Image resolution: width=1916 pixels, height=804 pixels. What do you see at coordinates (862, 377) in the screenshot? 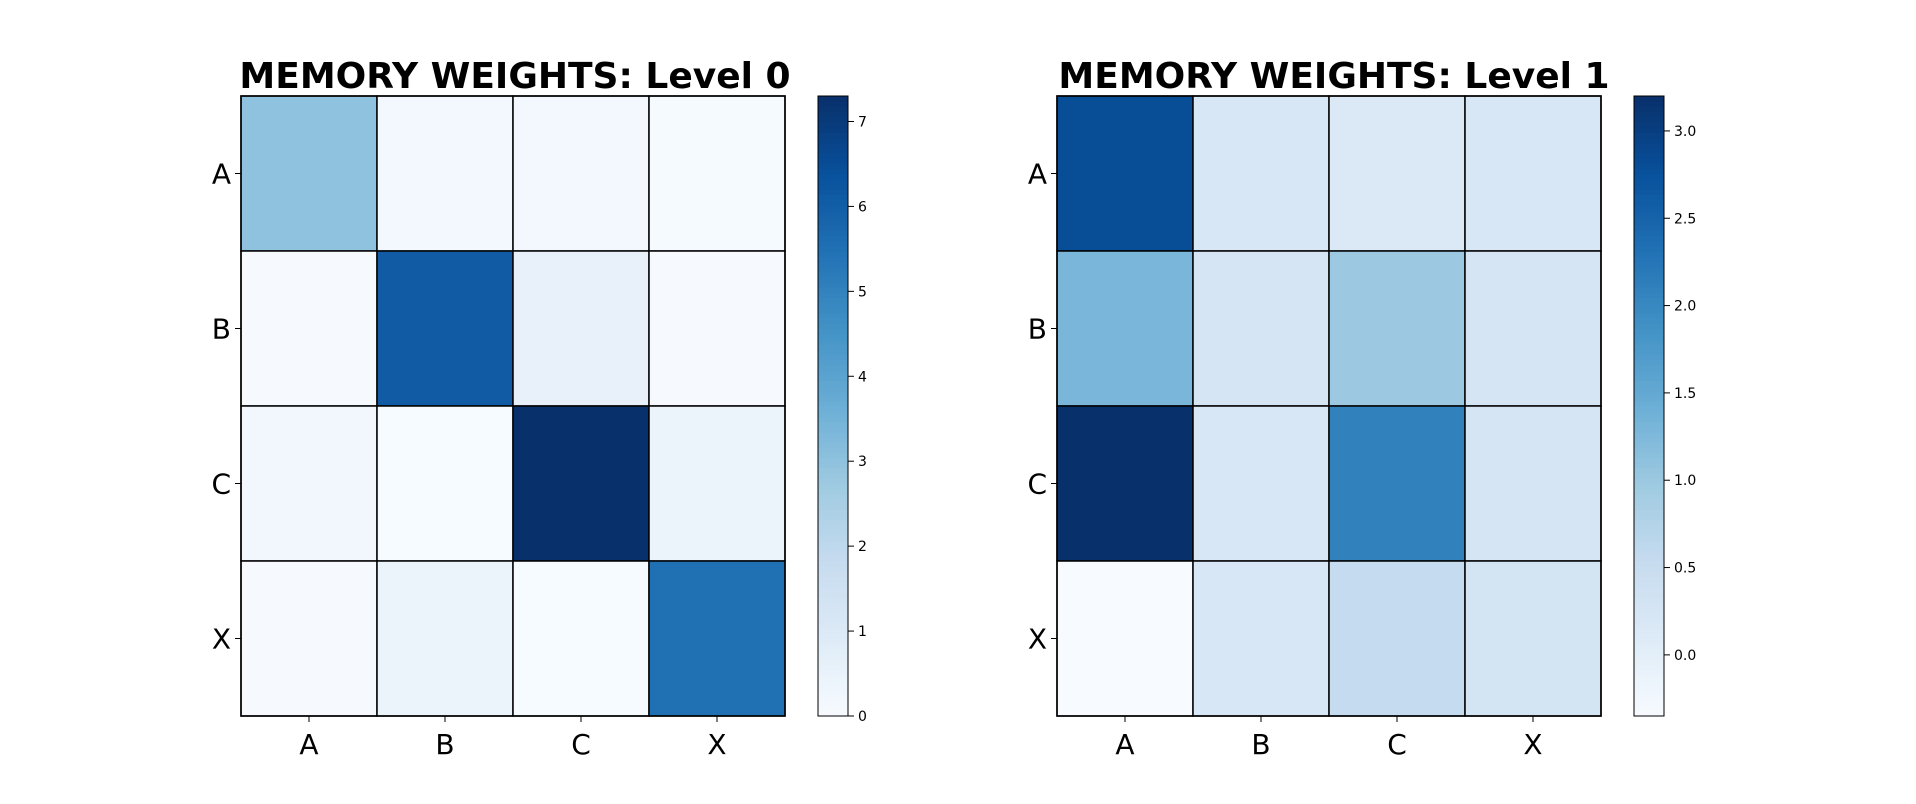
I see `colorbar-tick-label: 4` at bounding box center [862, 377].